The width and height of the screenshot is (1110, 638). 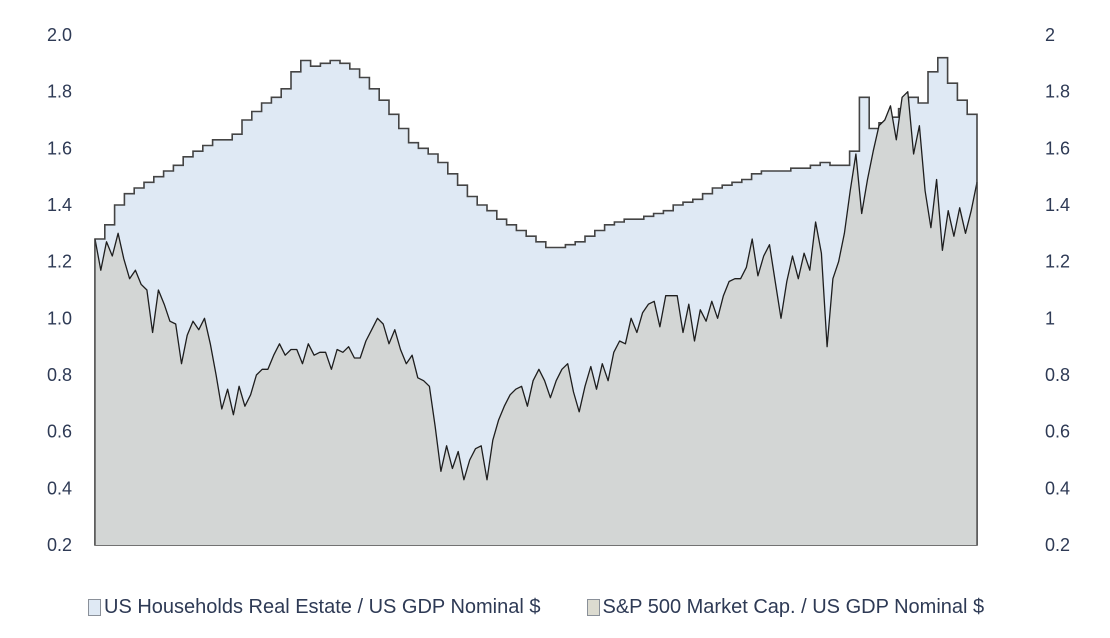 I want to click on left-tick-label: 0.8, so click(x=59, y=375).